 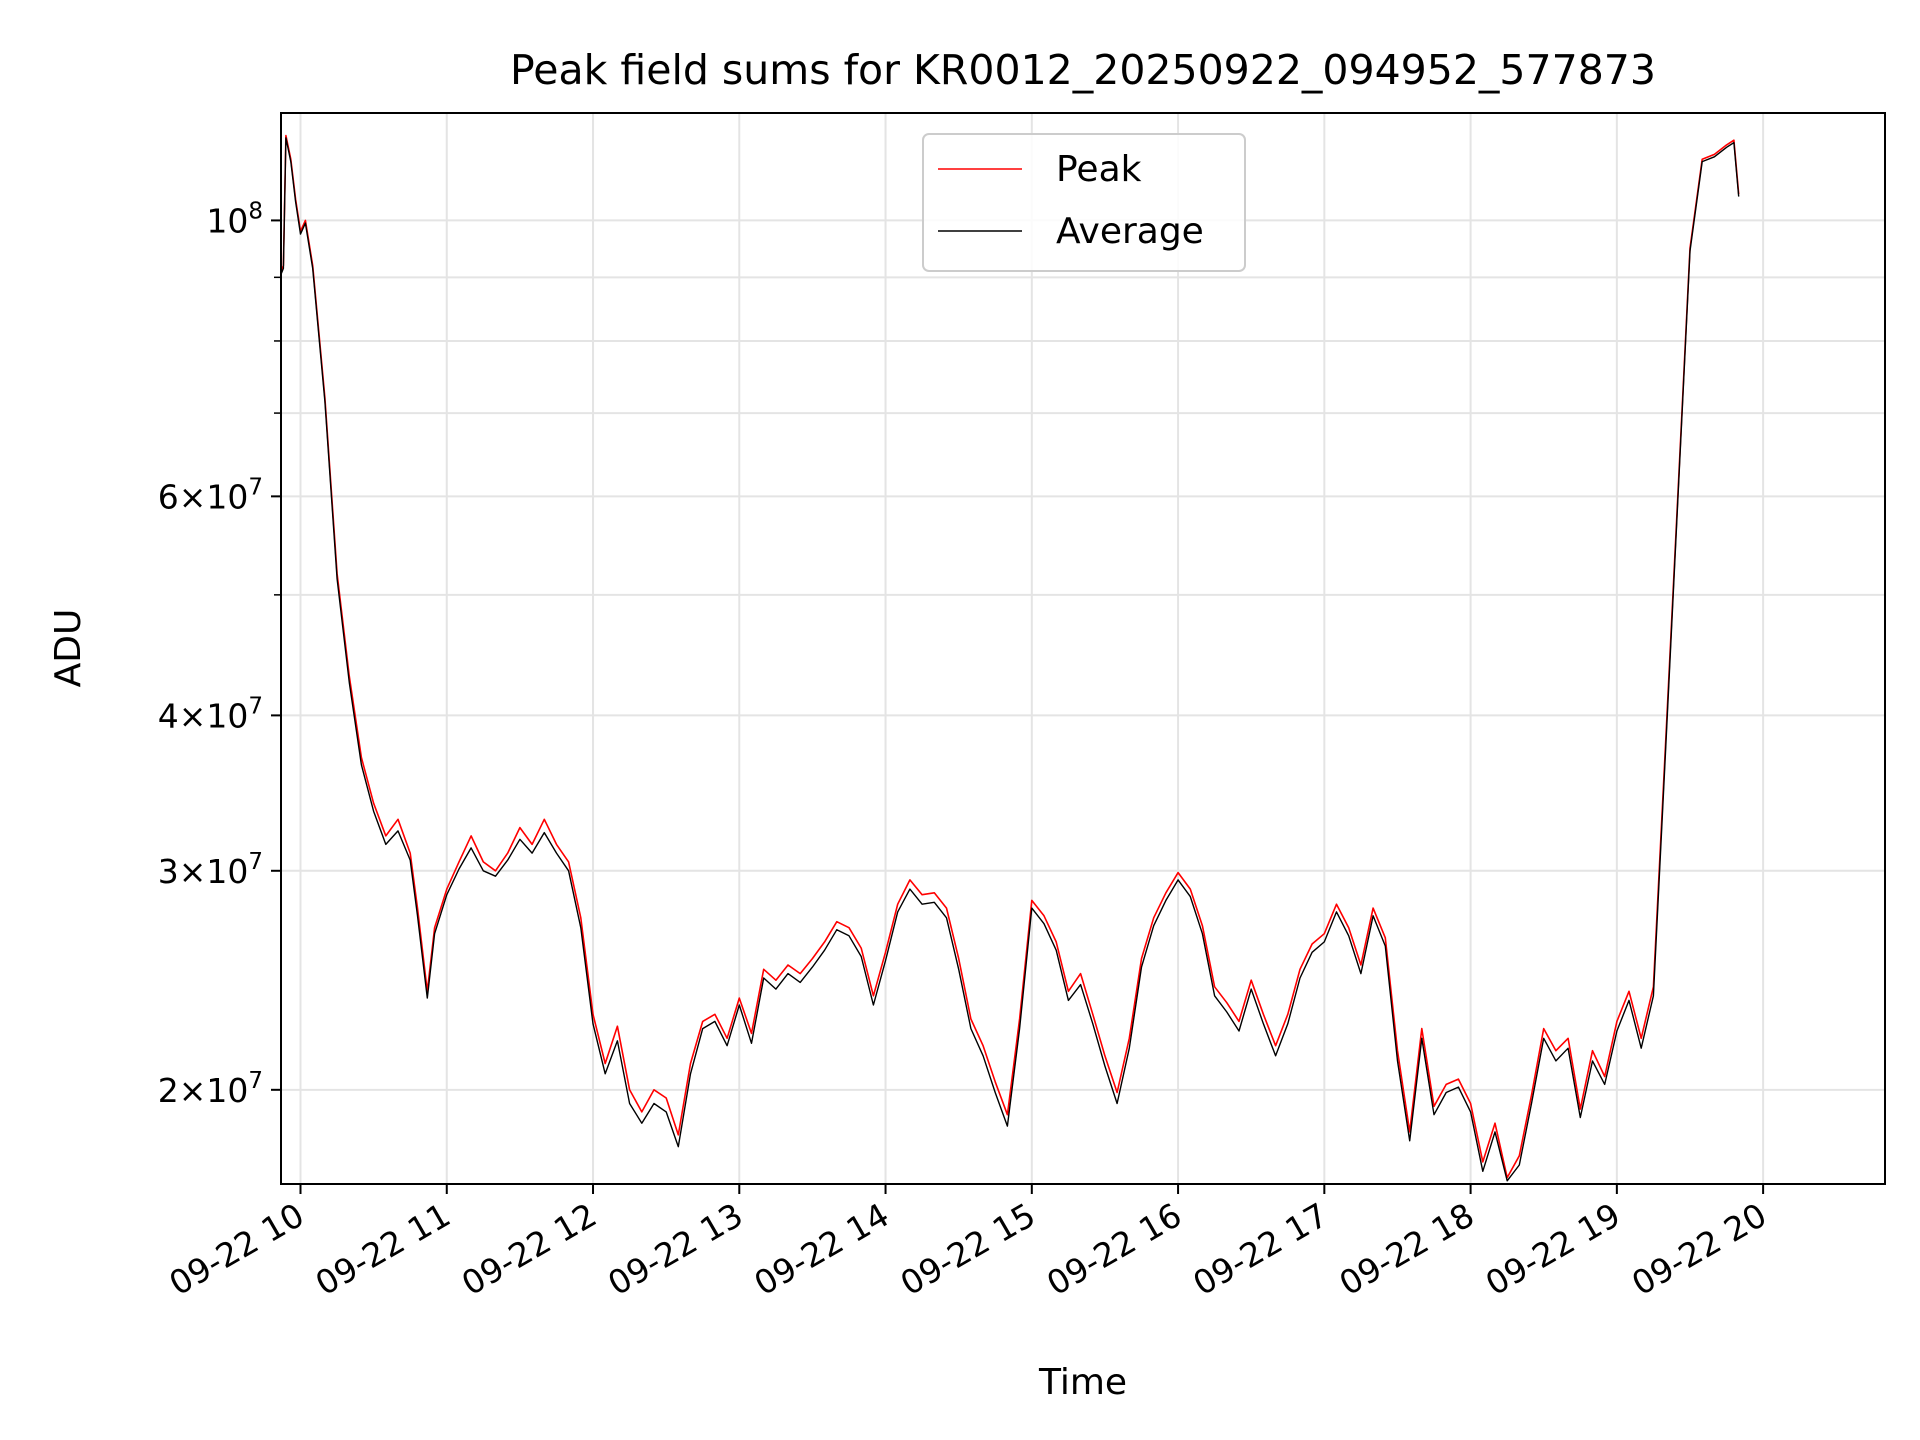 What do you see at coordinates (1084, 202) in the screenshot?
I see `legend: Peak Average` at bounding box center [1084, 202].